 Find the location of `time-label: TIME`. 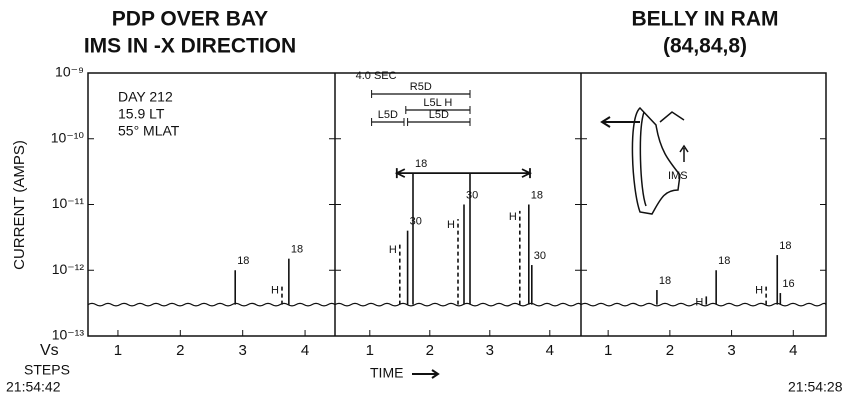

time-label: TIME is located at coordinates (386, 373).